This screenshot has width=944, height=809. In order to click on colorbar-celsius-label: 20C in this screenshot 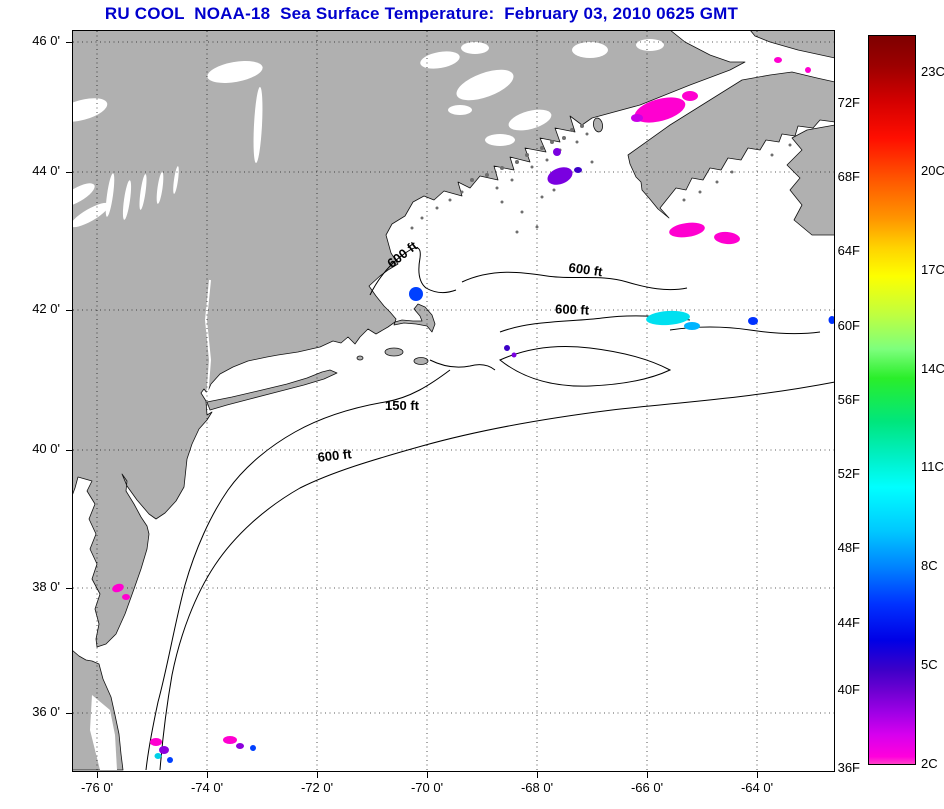, I will do `click(932, 170)`.